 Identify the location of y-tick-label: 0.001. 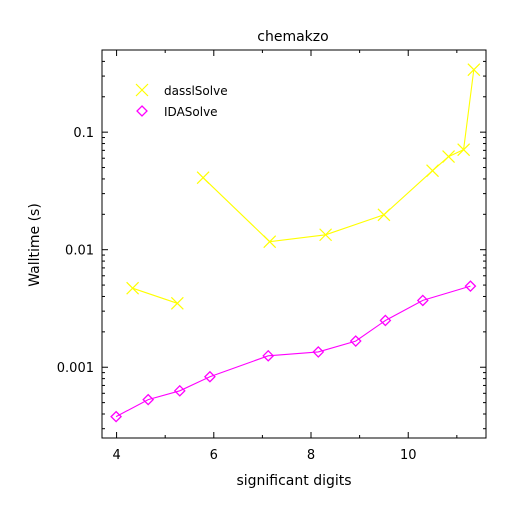
(75, 368).